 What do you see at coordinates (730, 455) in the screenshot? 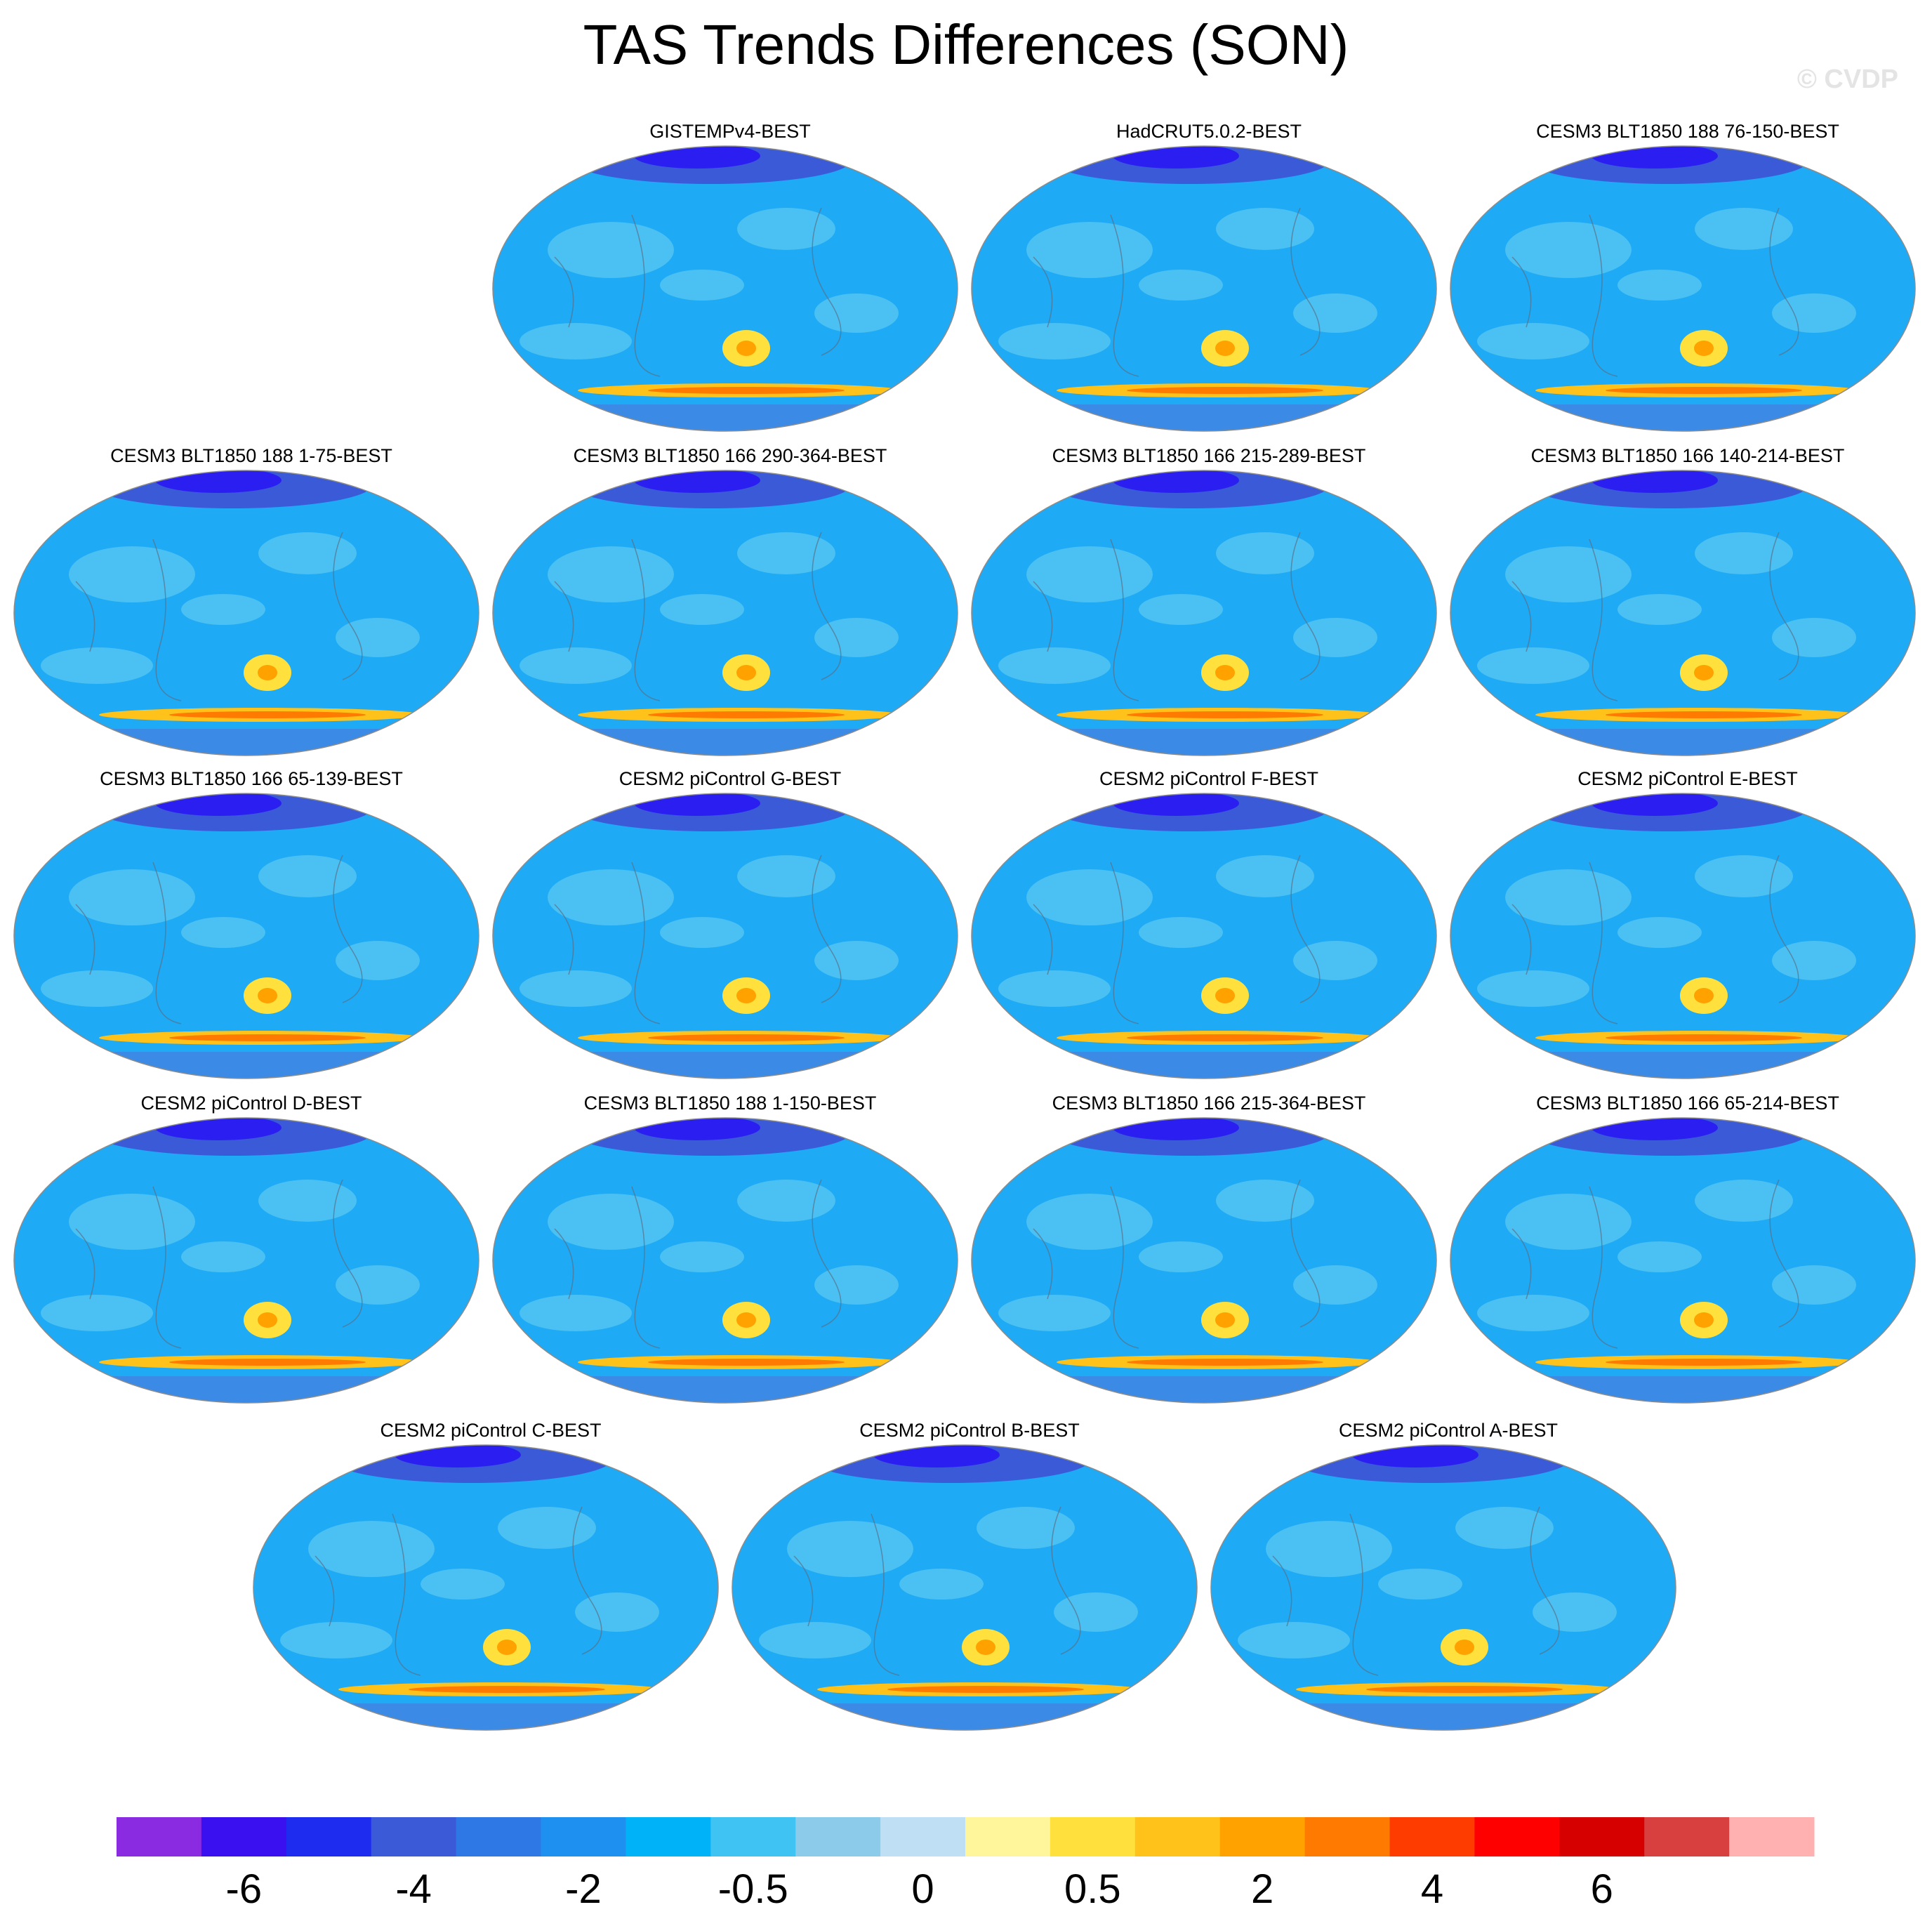
I see `panel-title: CESM3 BLT1850 166 290-364-BEST` at bounding box center [730, 455].